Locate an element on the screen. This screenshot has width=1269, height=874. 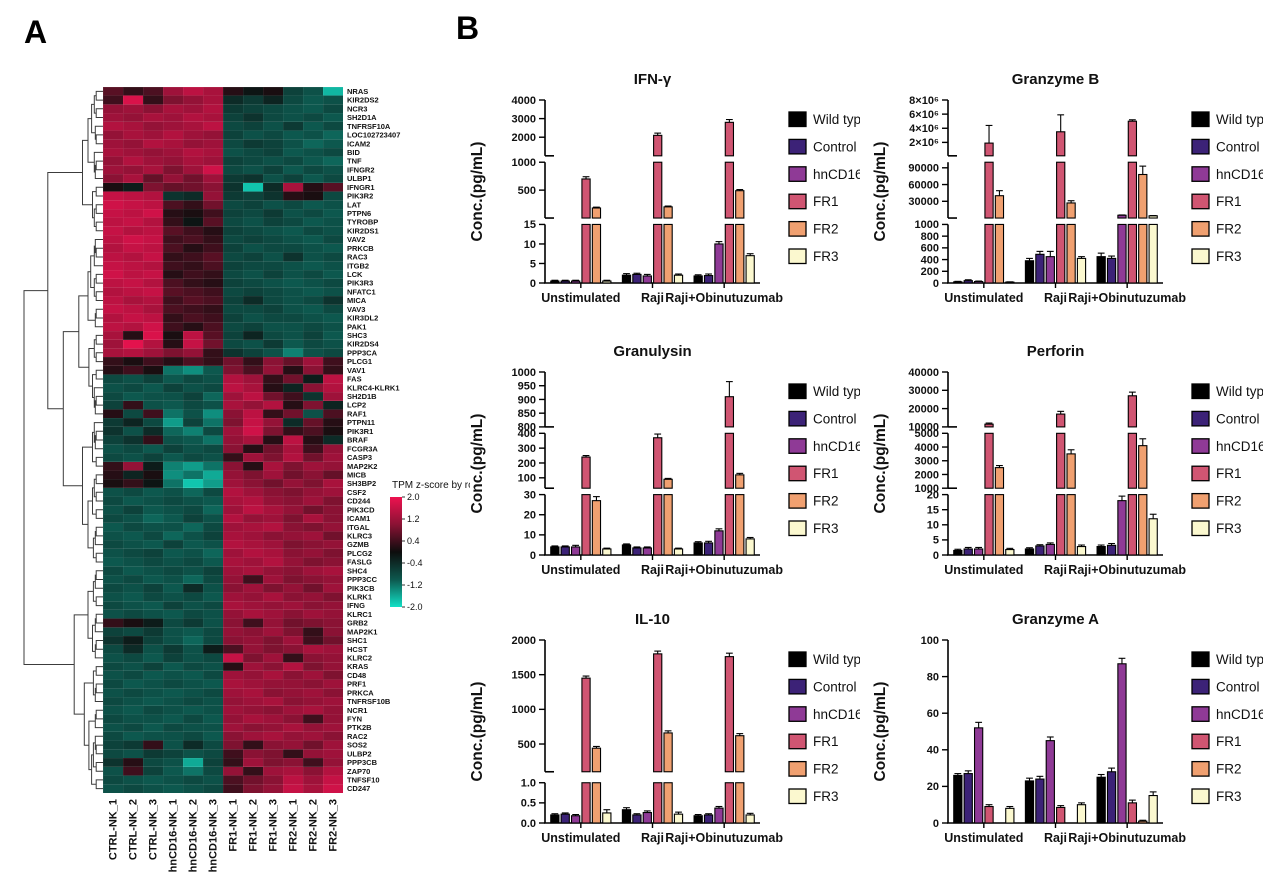
gene-label: ITGB2 is located at coordinates (358, 265).